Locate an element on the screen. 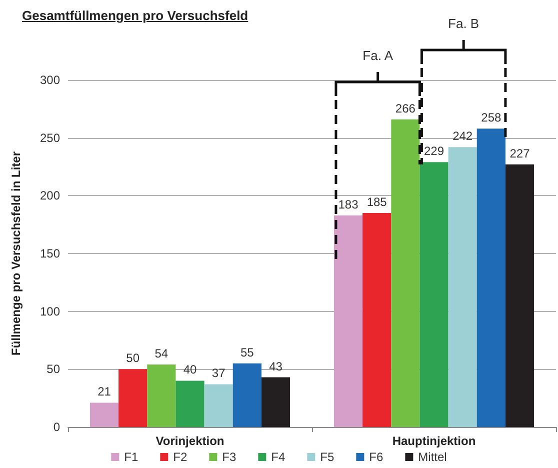 This screenshot has width=558, height=468. y-tick-label: 0 is located at coordinates (56, 427).